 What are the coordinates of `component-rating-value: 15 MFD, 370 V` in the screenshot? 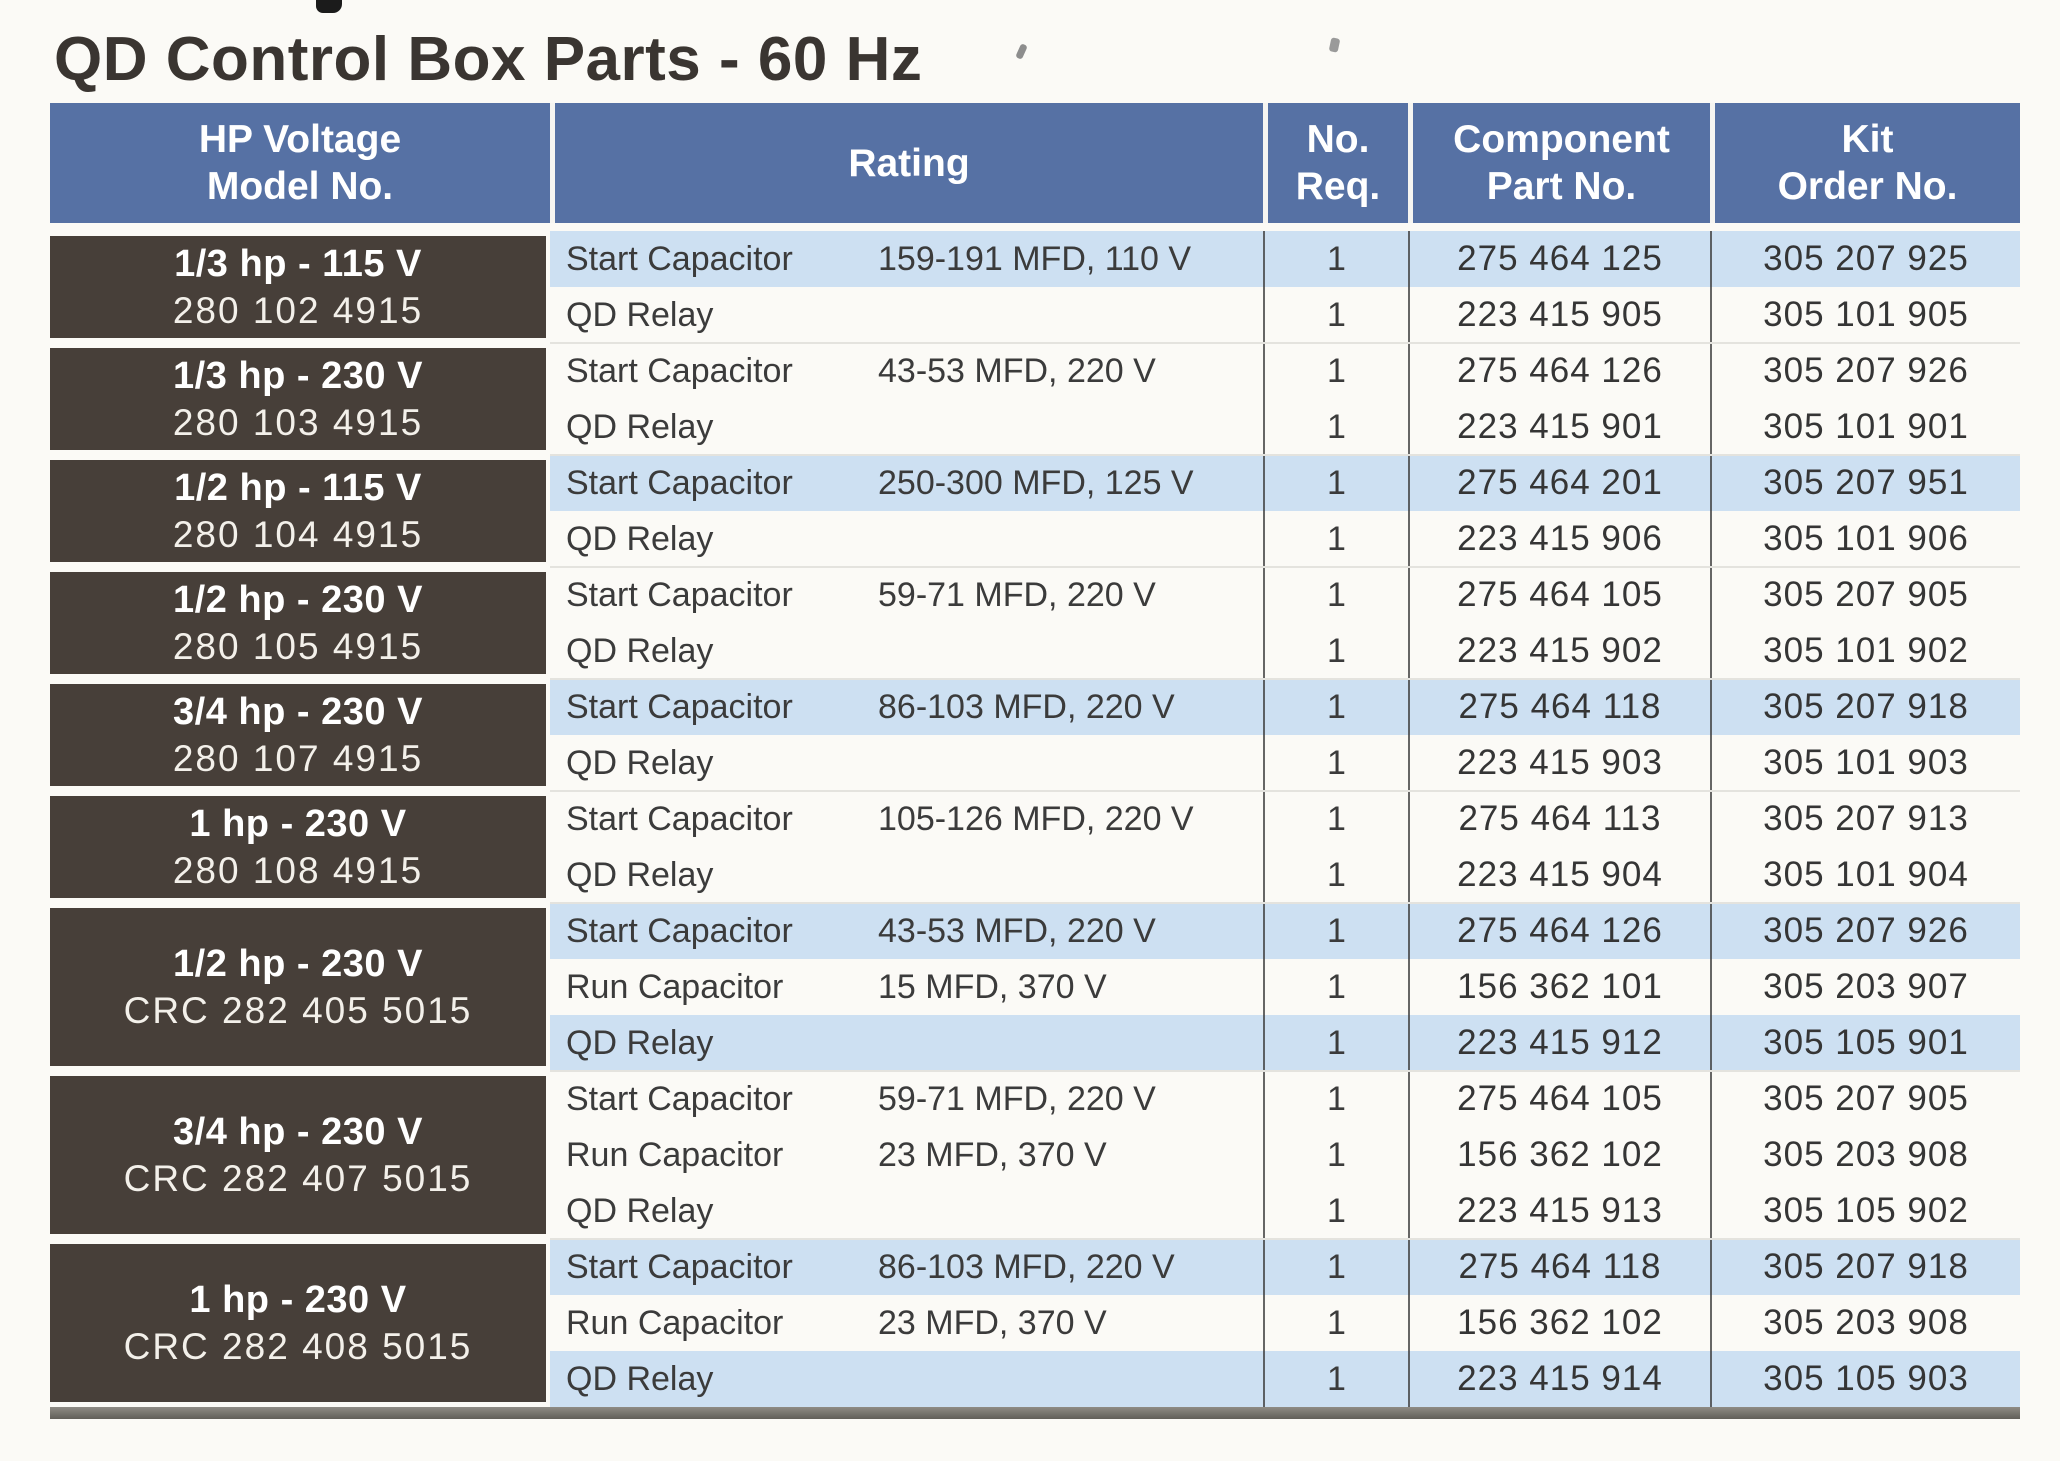 It's located at (992, 986).